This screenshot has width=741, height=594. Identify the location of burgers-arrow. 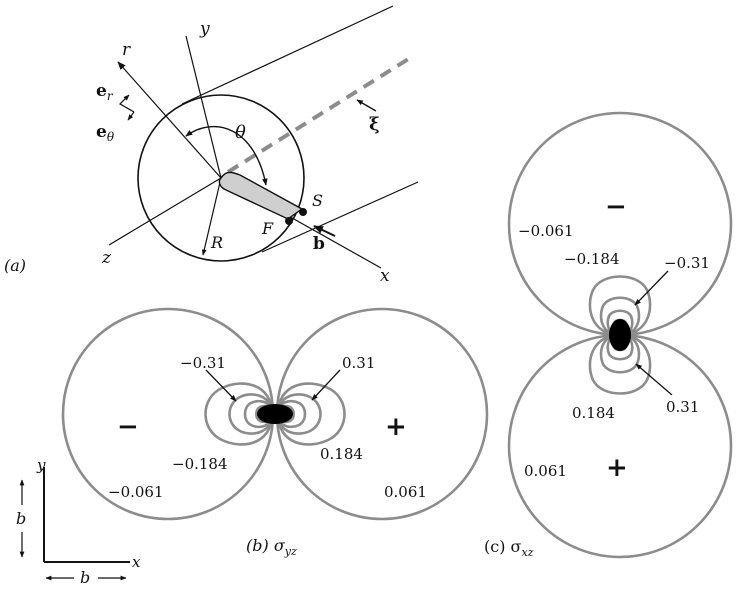
(324, 231).